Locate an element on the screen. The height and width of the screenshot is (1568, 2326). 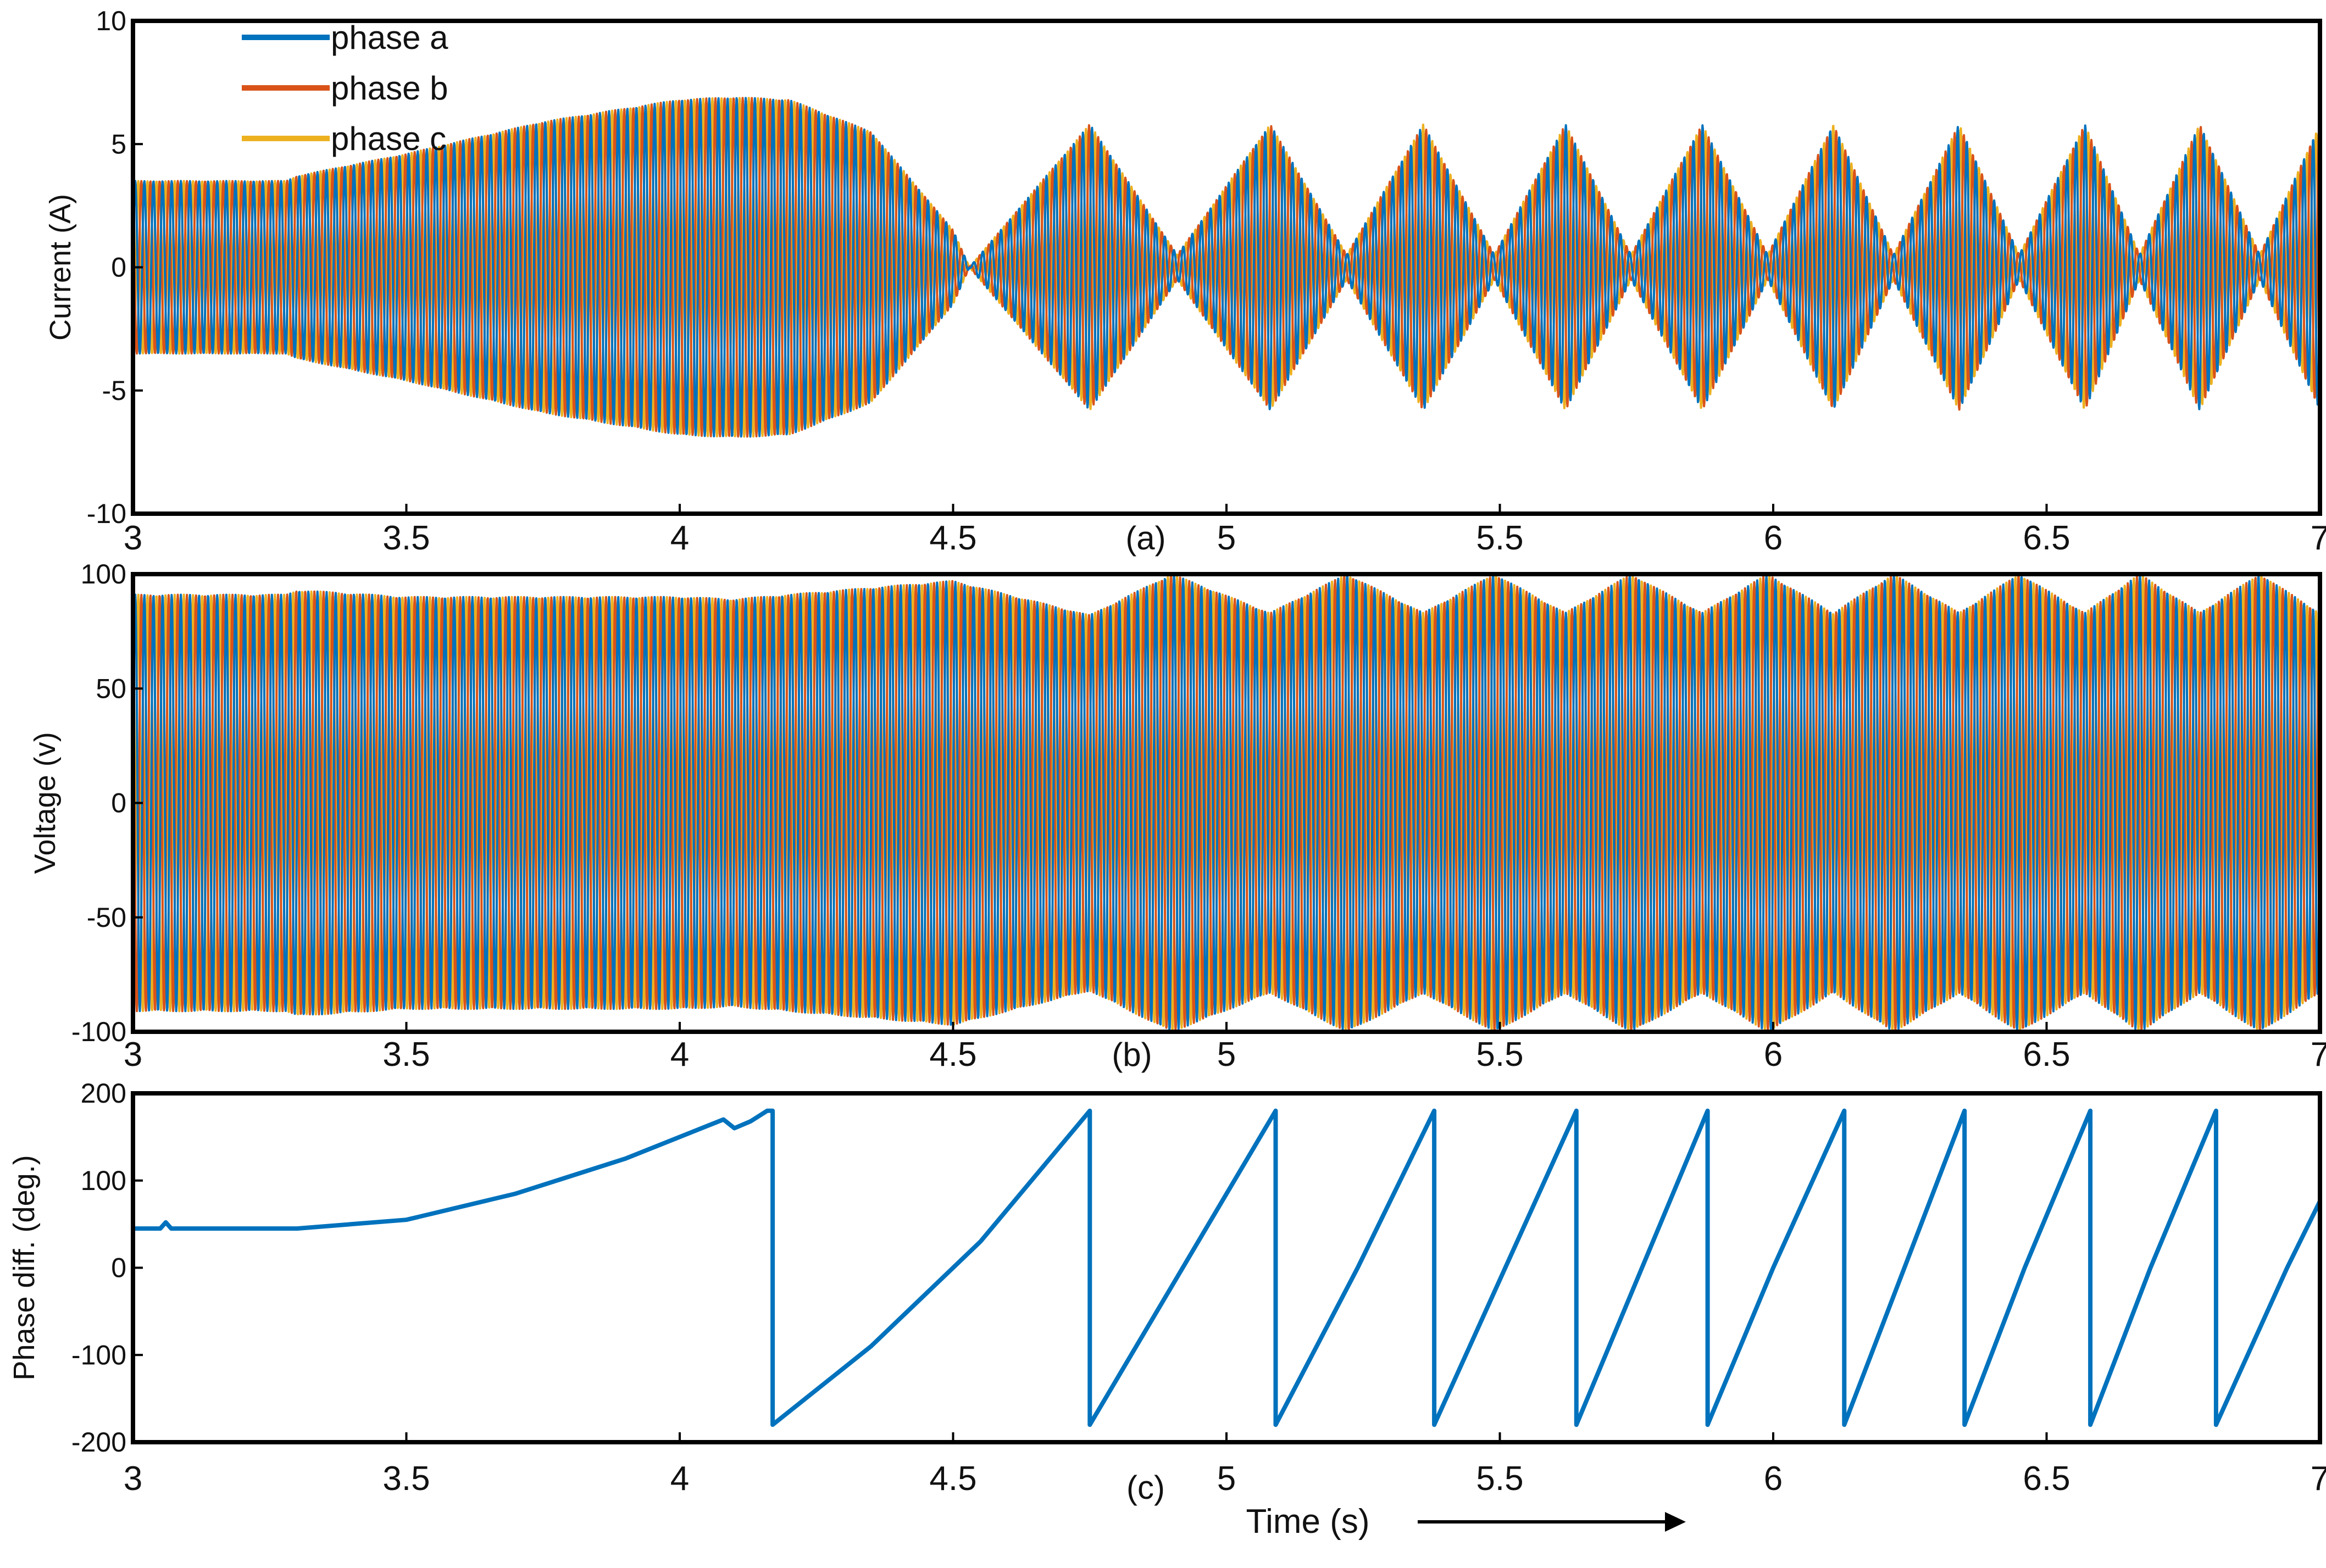
panel-a-x-ticks: 3 3.5 4 4.5 5 5.5 6 6.5 7 is located at coordinates (1225, 530).